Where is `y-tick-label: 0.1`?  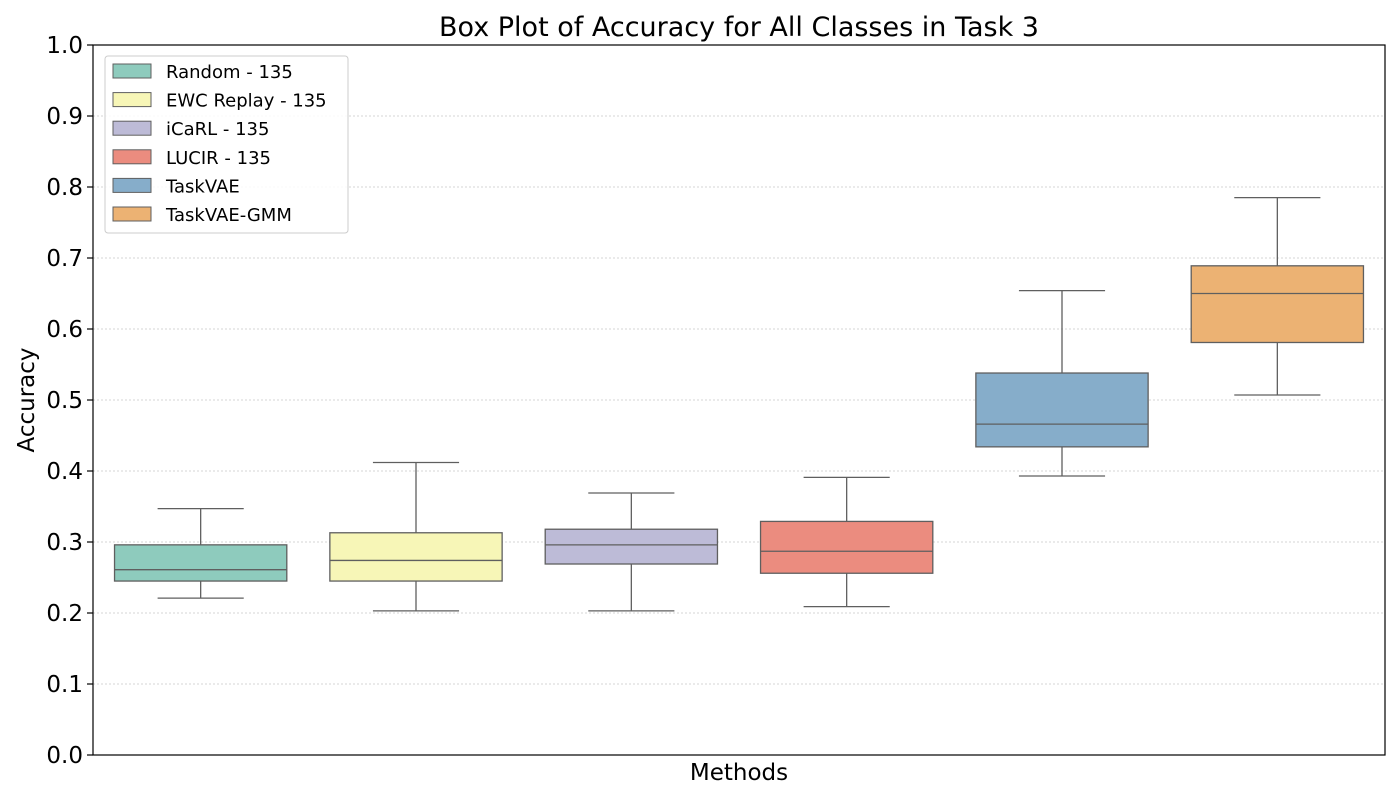
y-tick-label: 0.1 is located at coordinates (64, 685).